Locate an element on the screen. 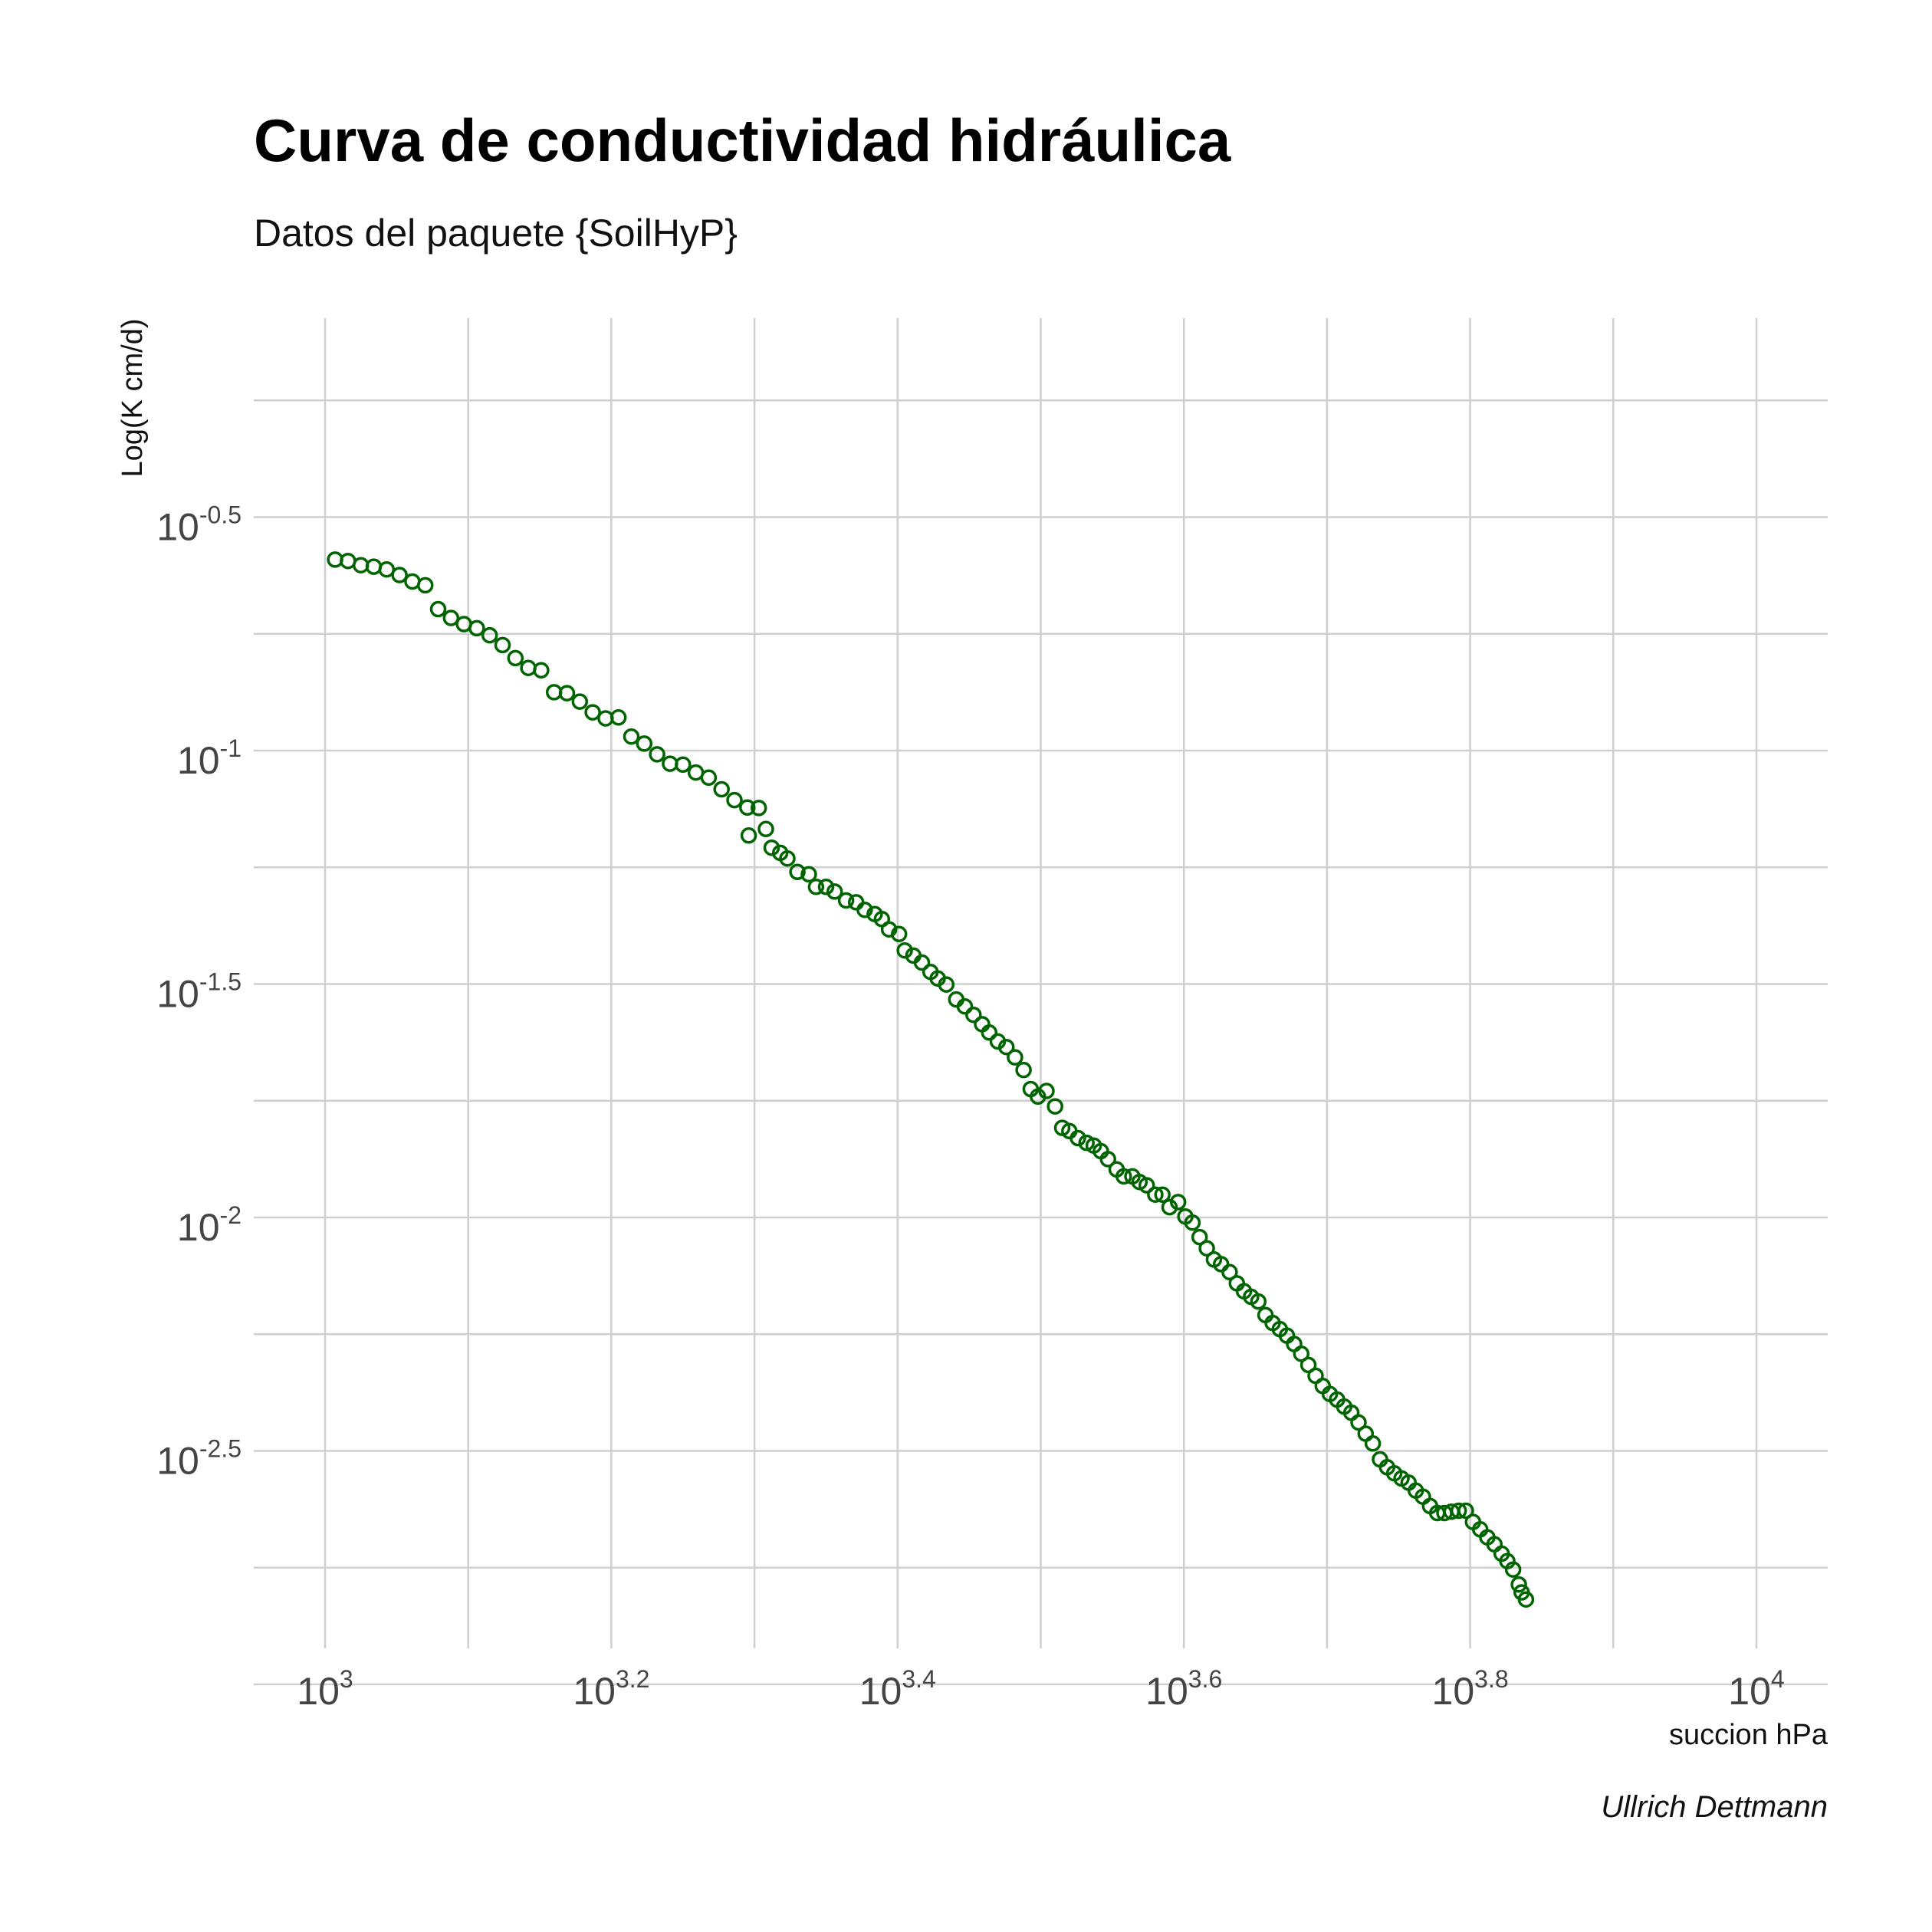  x-tick-label: 103.8 is located at coordinates (1470, 1689).